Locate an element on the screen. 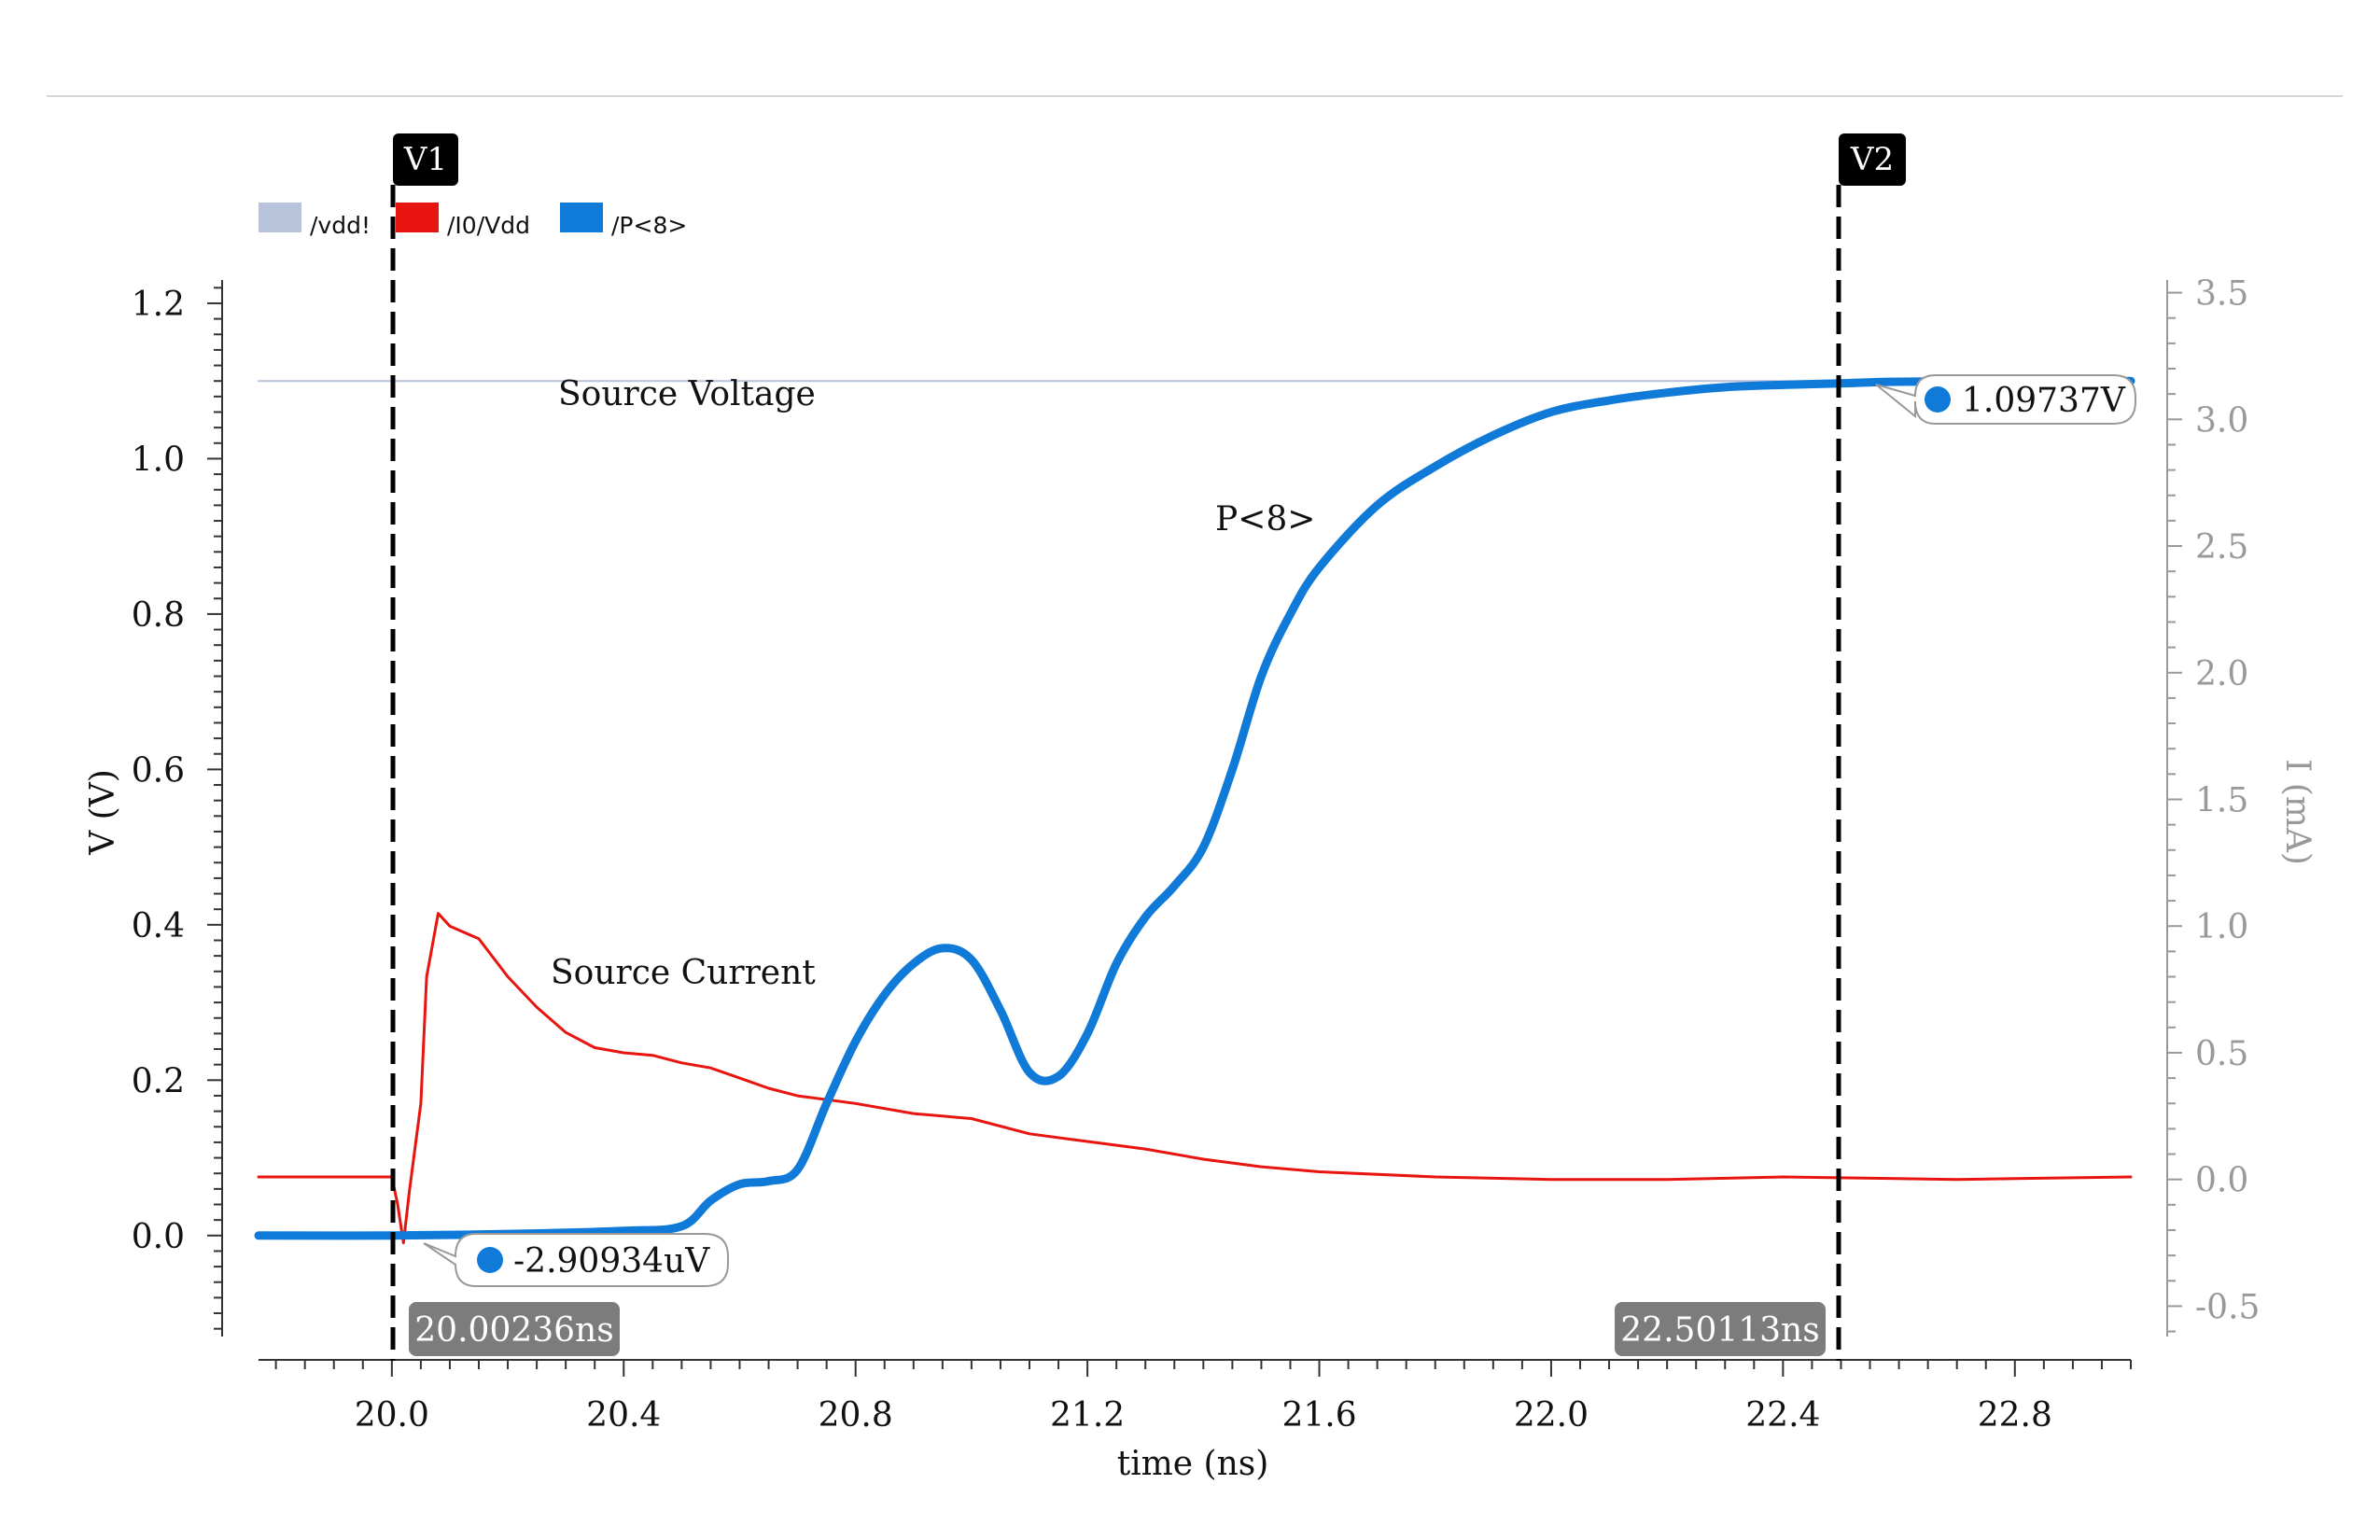  y-right-tick-label: 2.0 is located at coordinates (2221, 674).